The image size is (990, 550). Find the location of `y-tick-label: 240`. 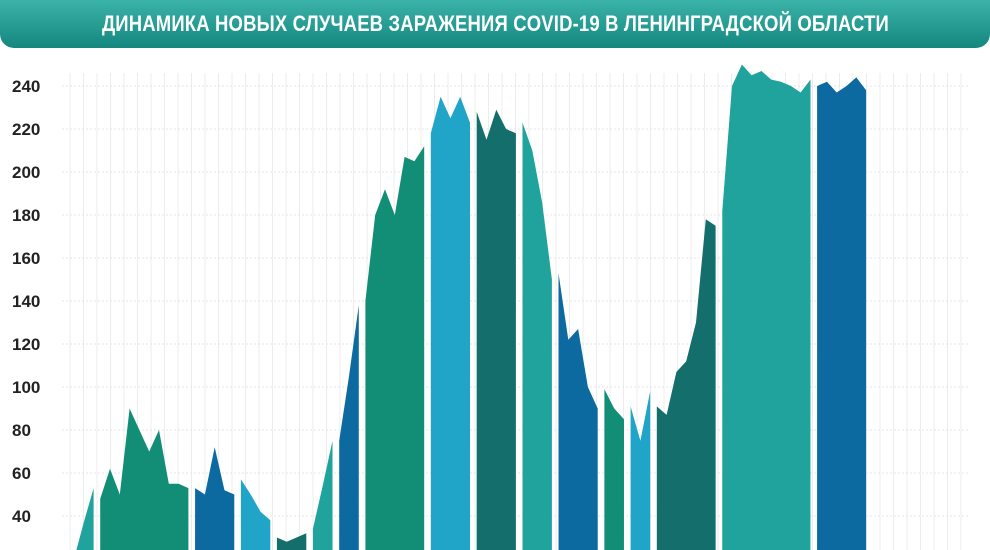

y-tick-label: 240 is located at coordinates (26, 86).